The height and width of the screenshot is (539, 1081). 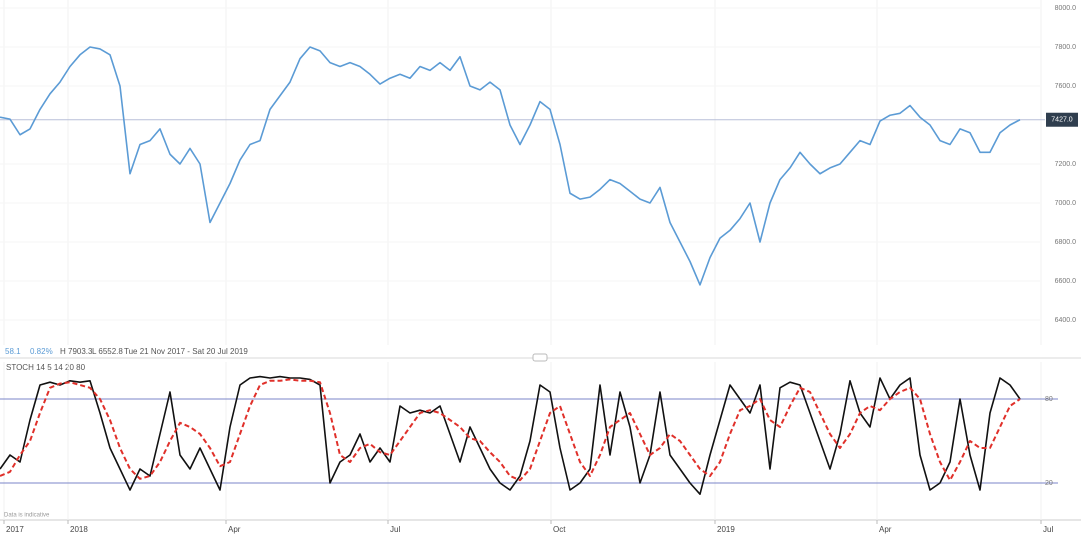 I want to click on panel-handle, so click(x=540, y=357).